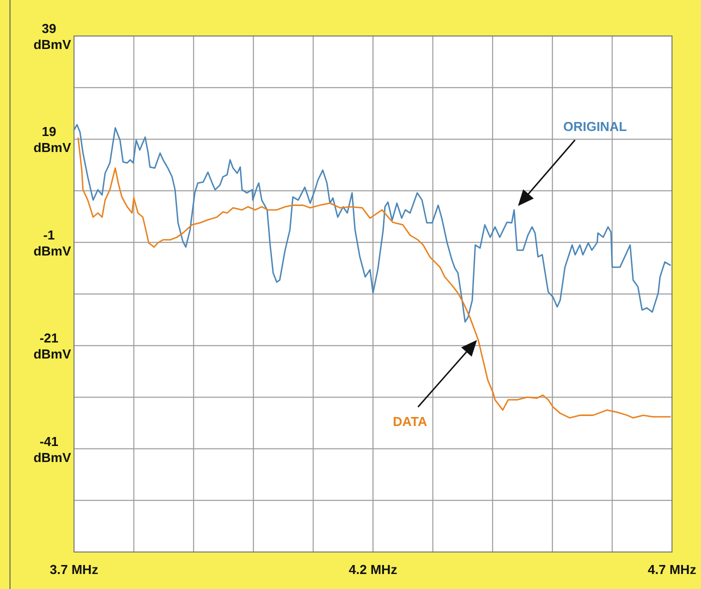 This screenshot has width=701, height=589. I want to click on x-tick-label: 3.7 MHz, so click(74, 569).